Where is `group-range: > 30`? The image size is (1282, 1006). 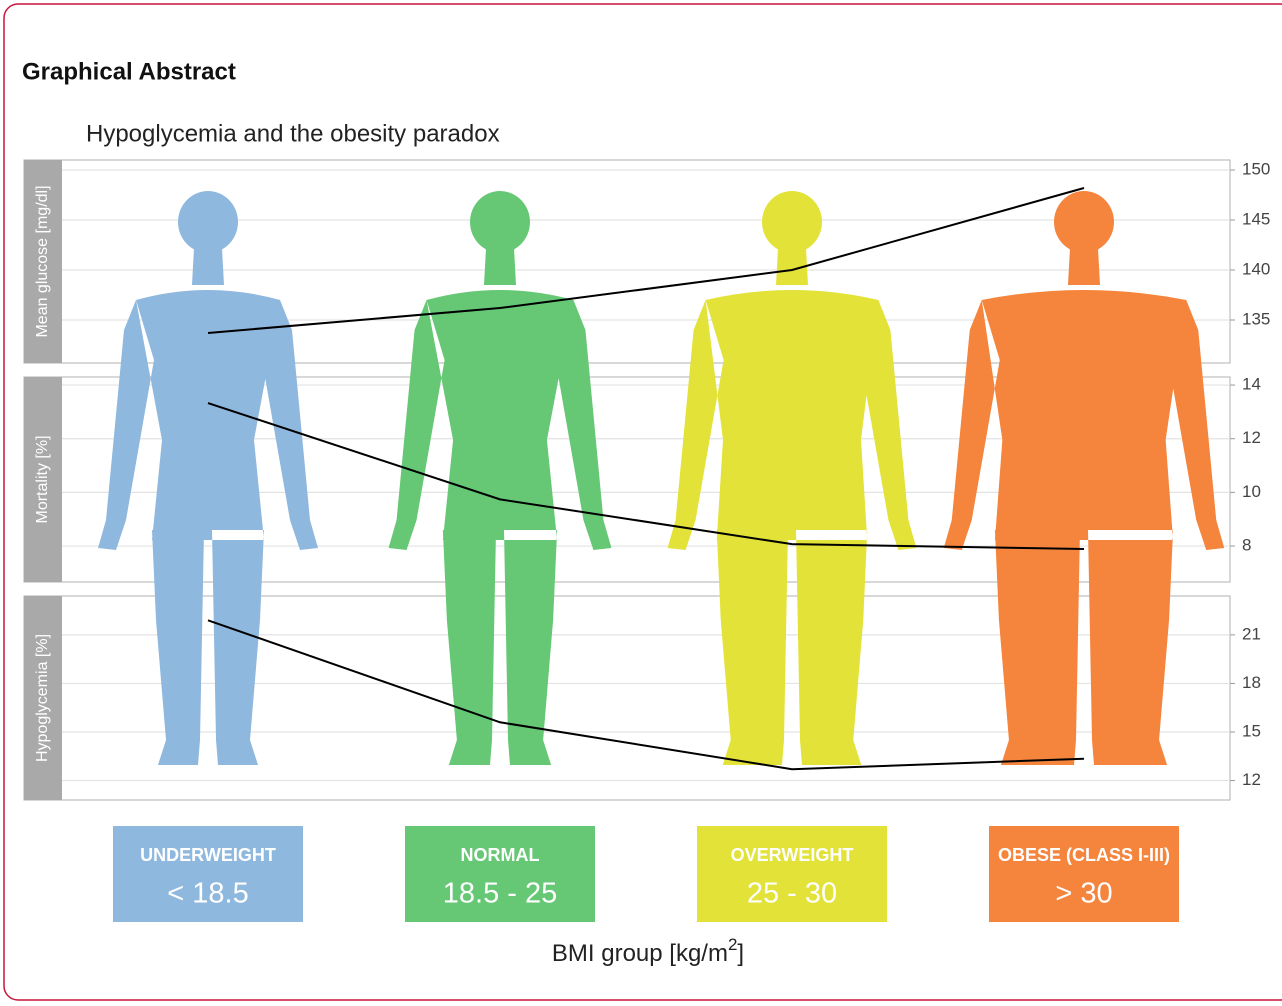
group-range: > 30 is located at coordinates (1083, 894).